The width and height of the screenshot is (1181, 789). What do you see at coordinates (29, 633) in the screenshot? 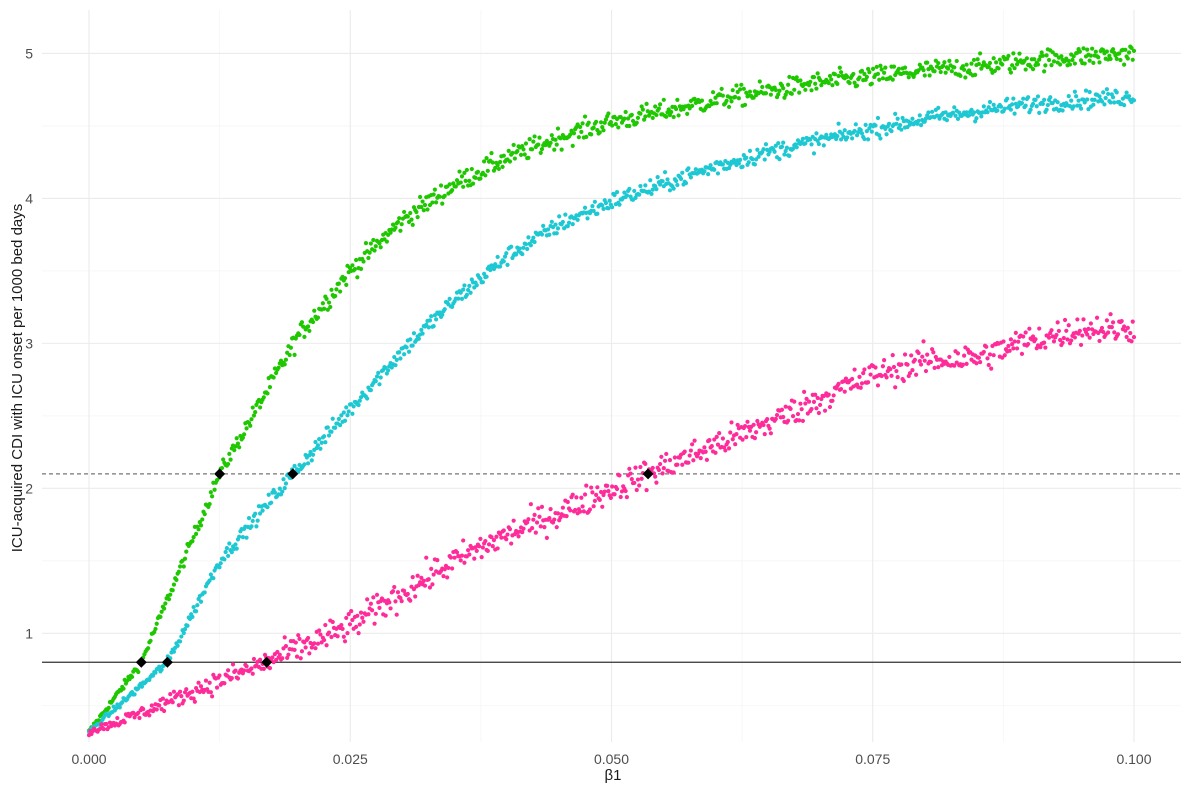
I see `y-tick-label: 1` at bounding box center [29, 633].